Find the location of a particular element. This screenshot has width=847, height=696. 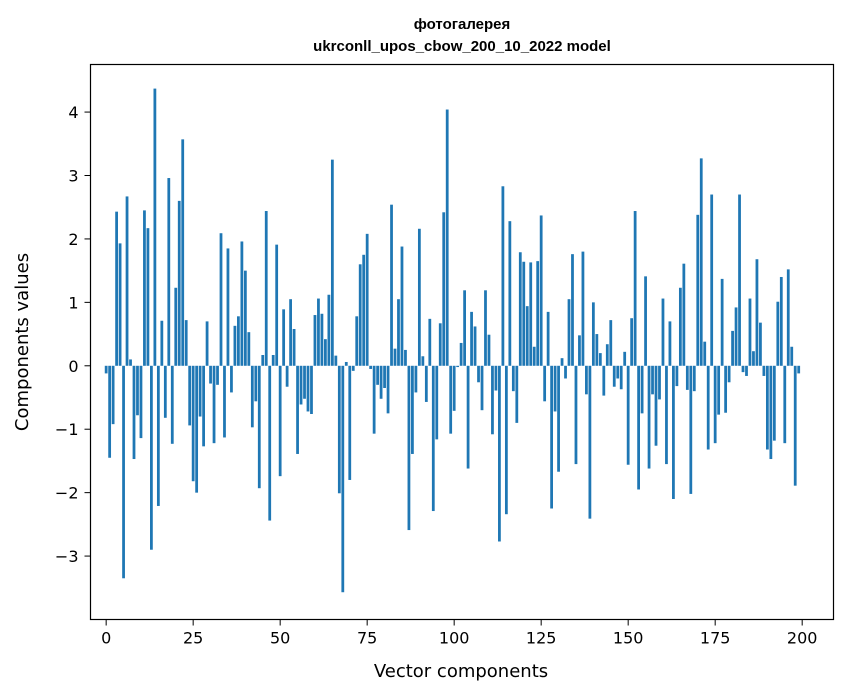

x-tick-label-50: 50 is located at coordinates (280, 638).